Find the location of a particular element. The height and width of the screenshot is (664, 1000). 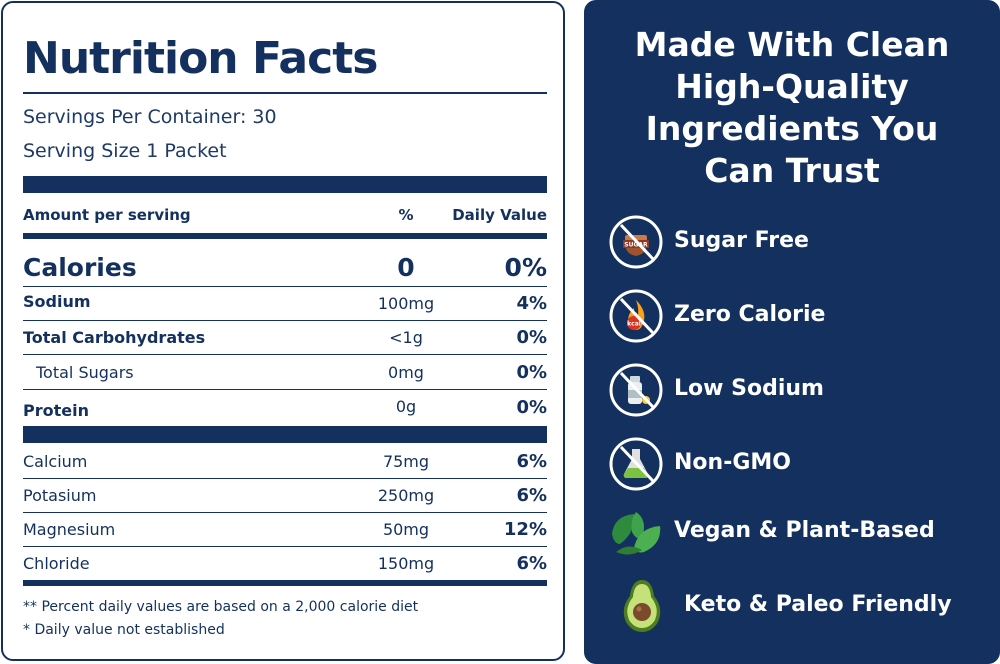

low-sodium-icon is located at coordinates (636, 390).